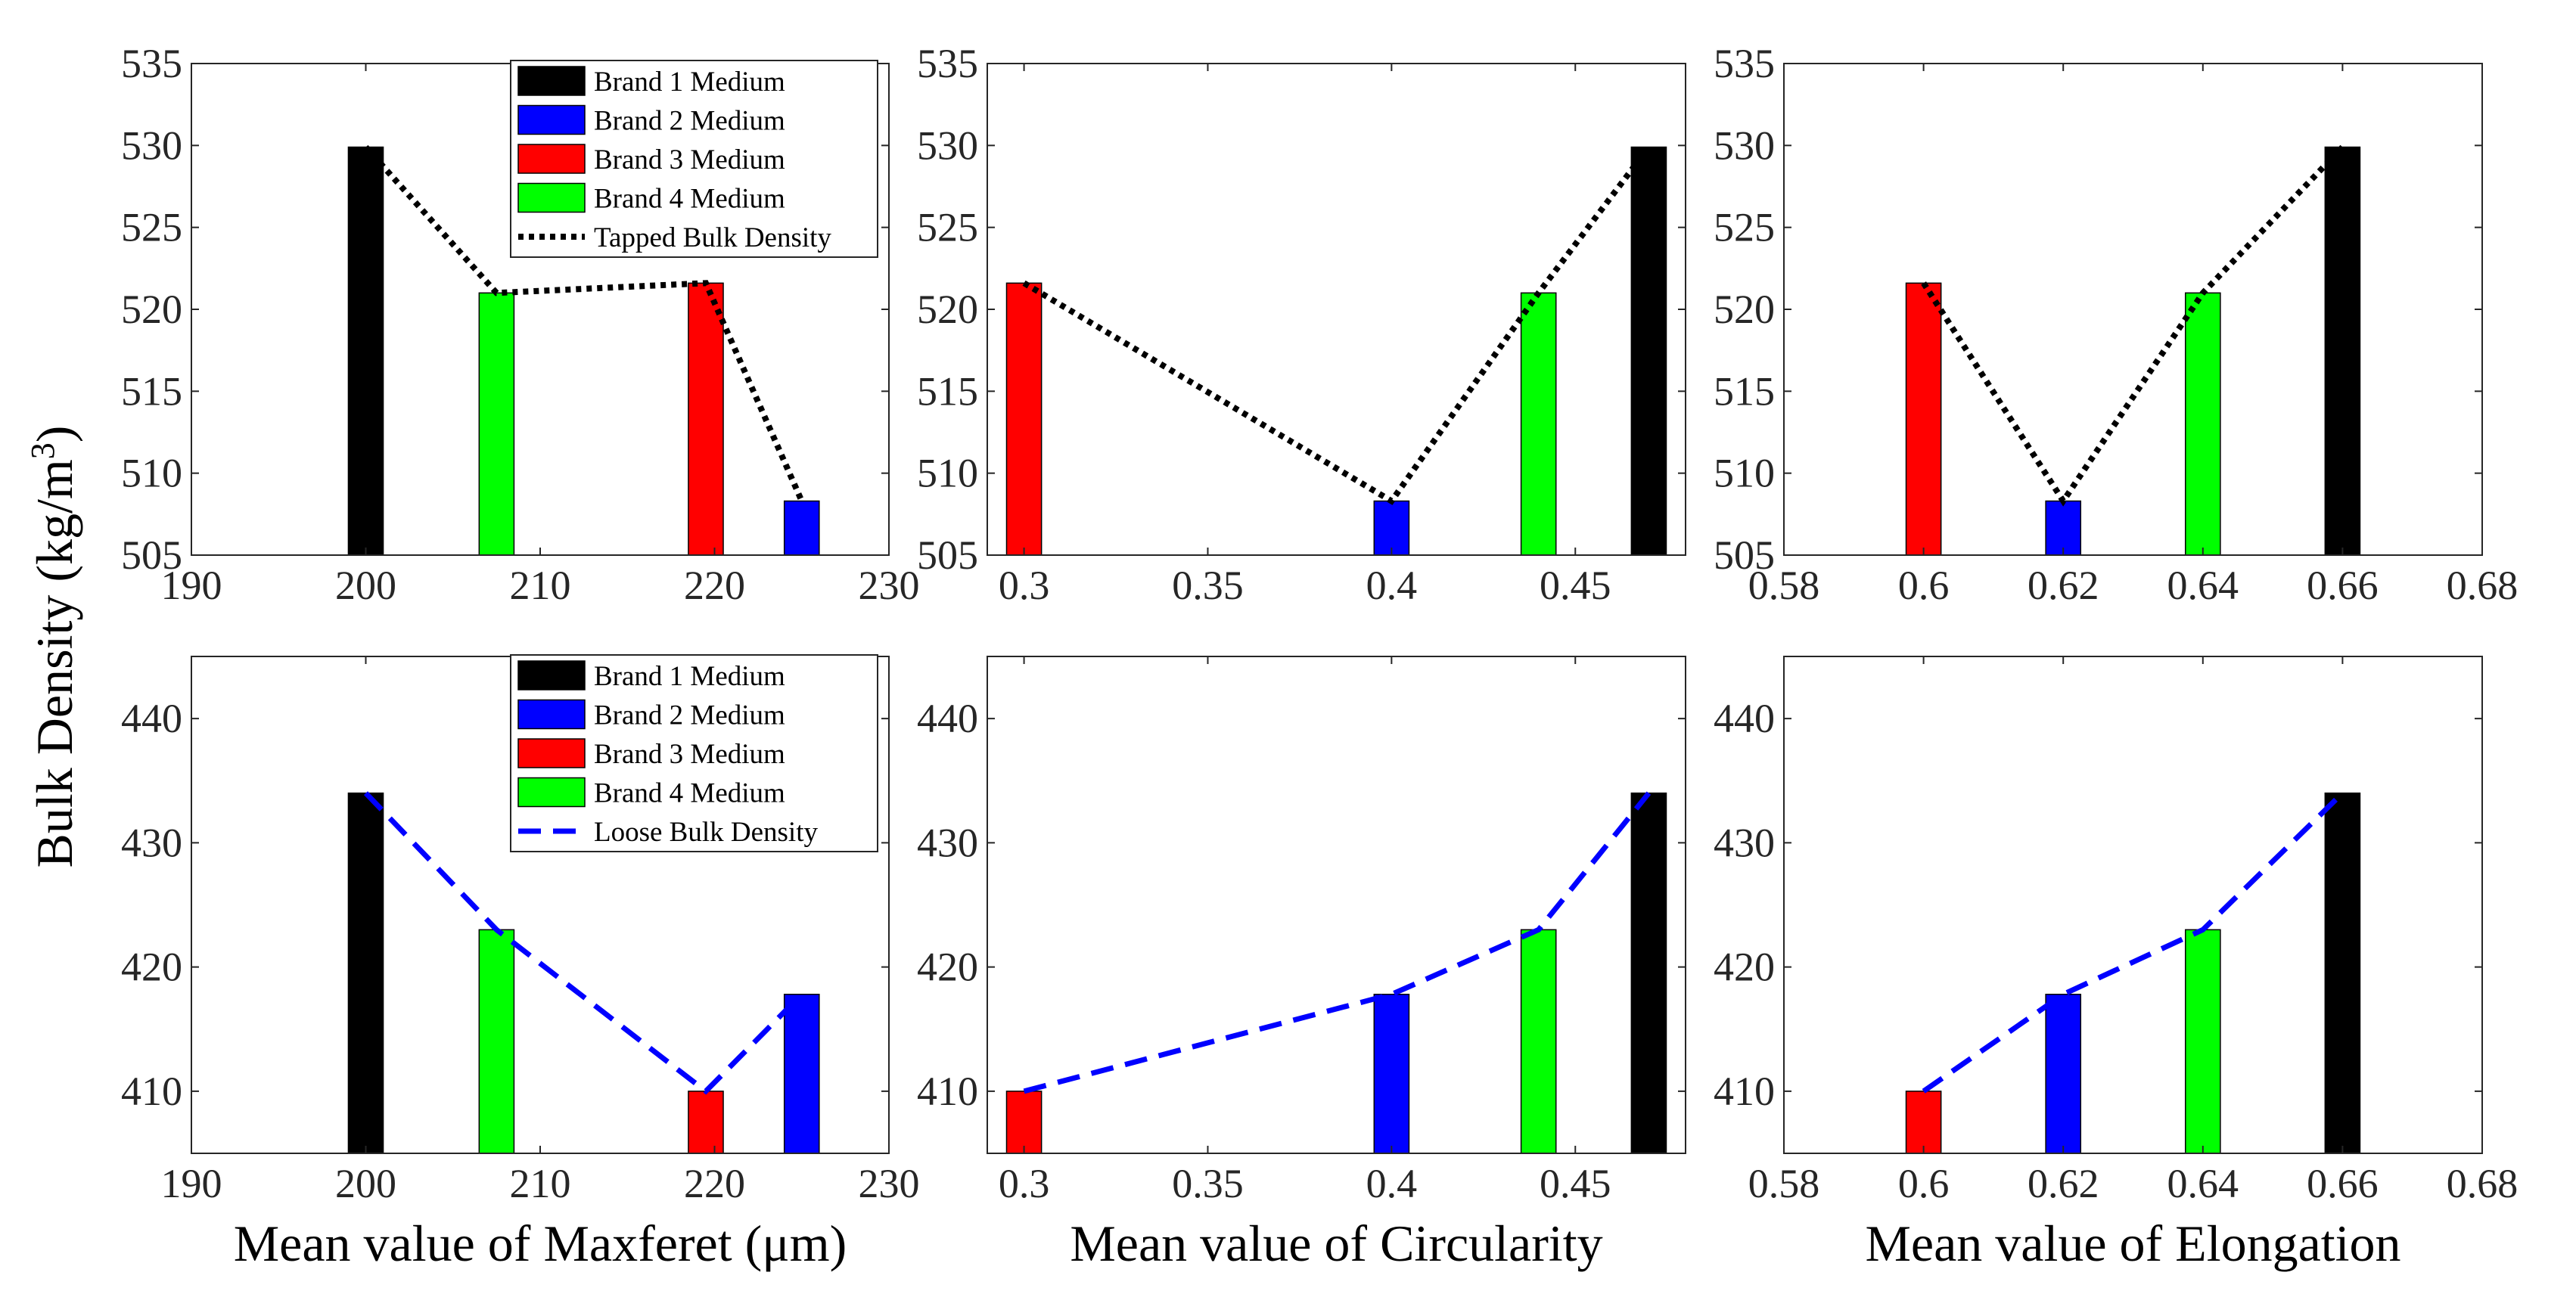 This screenshot has height=1294, width=2576. What do you see at coordinates (54, 434) in the screenshot?
I see `y-axis-title-close: )` at bounding box center [54, 434].